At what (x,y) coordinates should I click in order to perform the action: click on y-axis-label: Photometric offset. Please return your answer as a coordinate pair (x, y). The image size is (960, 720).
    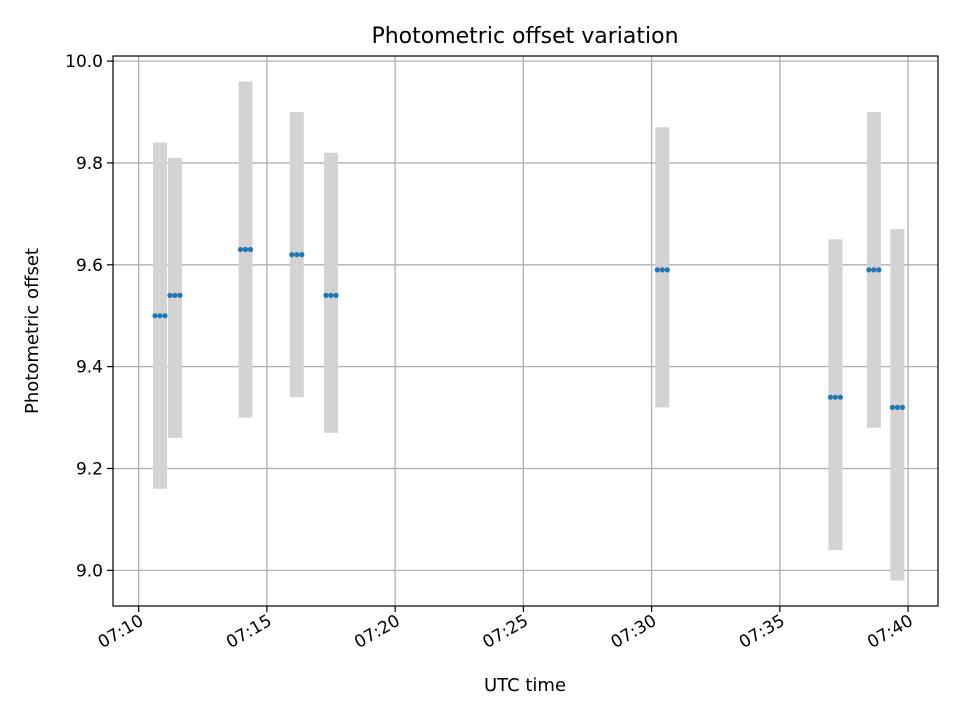
    Looking at the image, I should click on (32, 331).